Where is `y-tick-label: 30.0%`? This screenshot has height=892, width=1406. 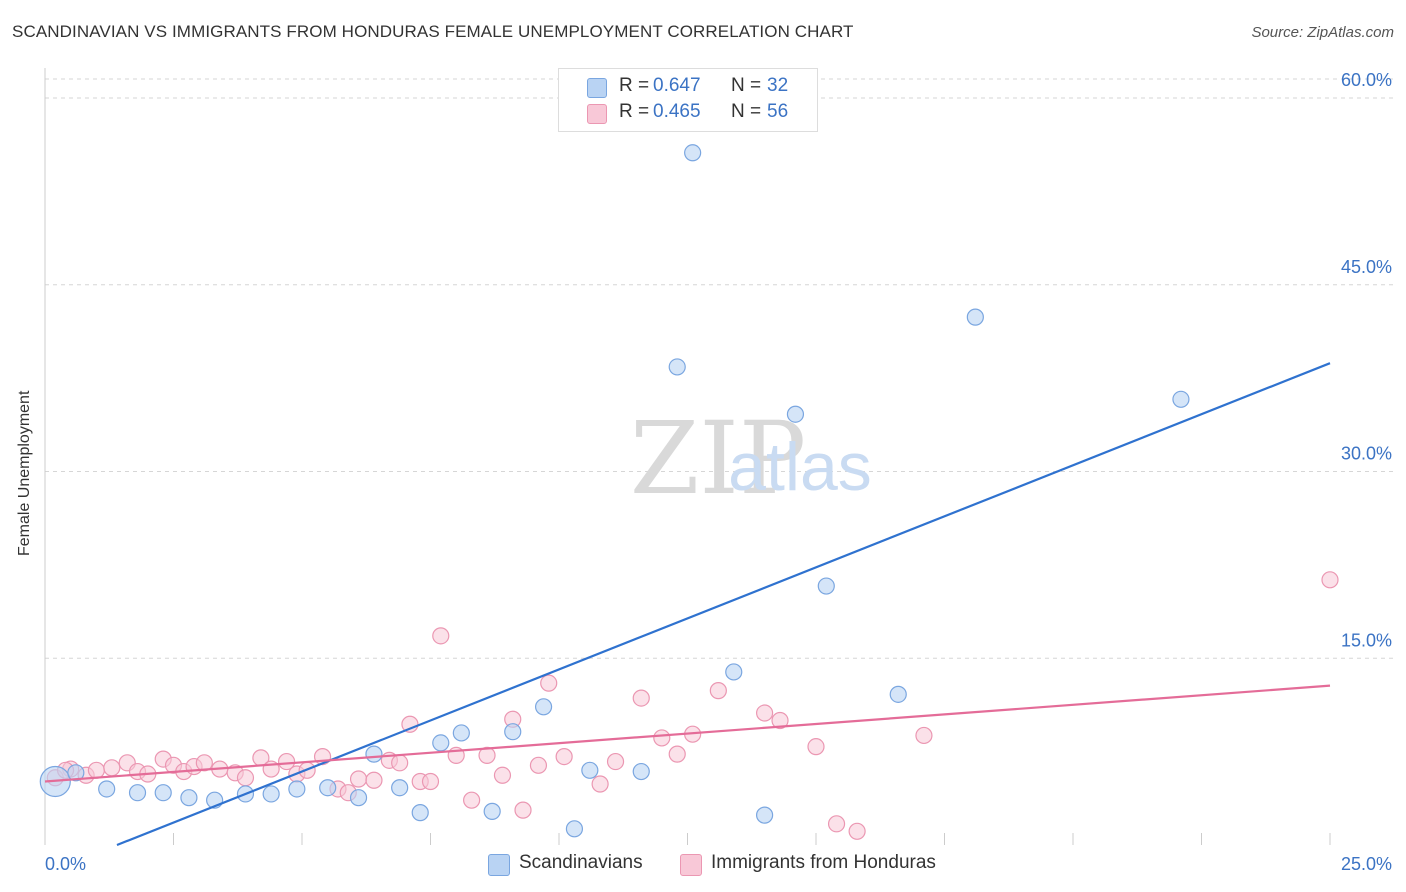 y-tick-label: 30.0% is located at coordinates (1366, 454).